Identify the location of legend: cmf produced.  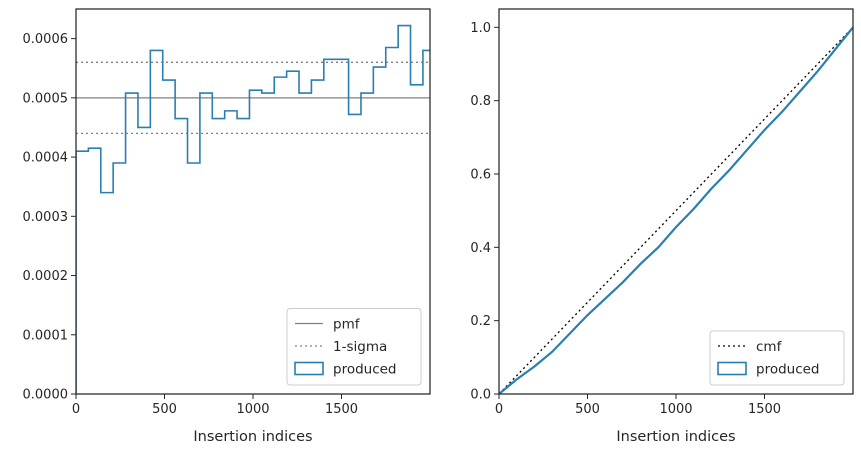
(777, 358).